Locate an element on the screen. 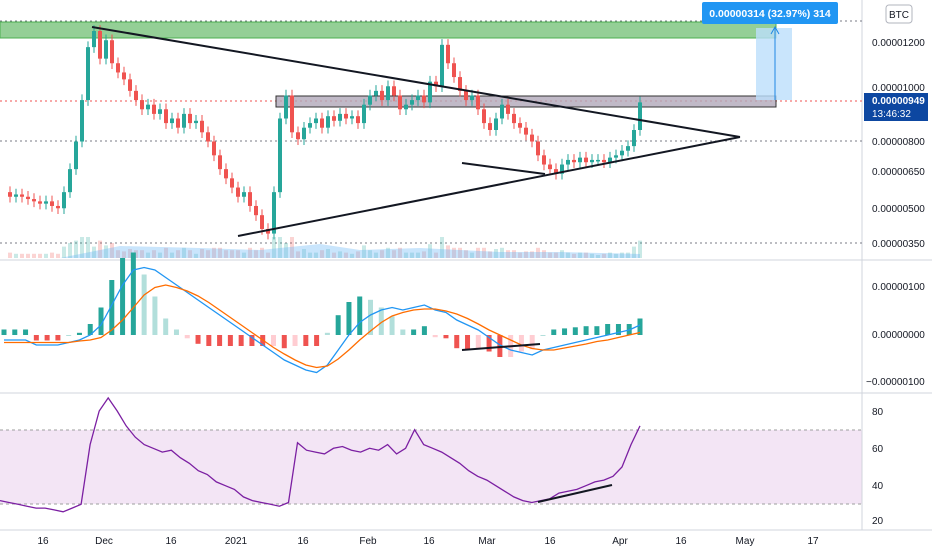 The width and height of the screenshot is (932, 550). measure-range is located at coordinates (774, 64).